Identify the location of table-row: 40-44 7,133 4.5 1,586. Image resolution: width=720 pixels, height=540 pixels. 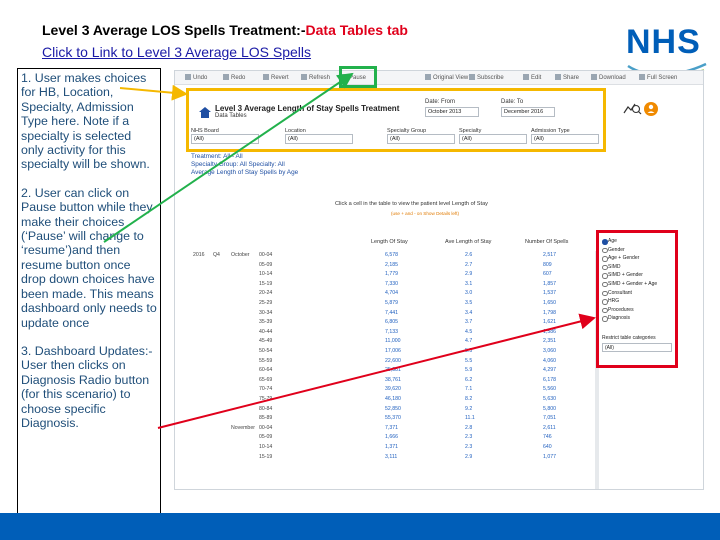
(385, 333).